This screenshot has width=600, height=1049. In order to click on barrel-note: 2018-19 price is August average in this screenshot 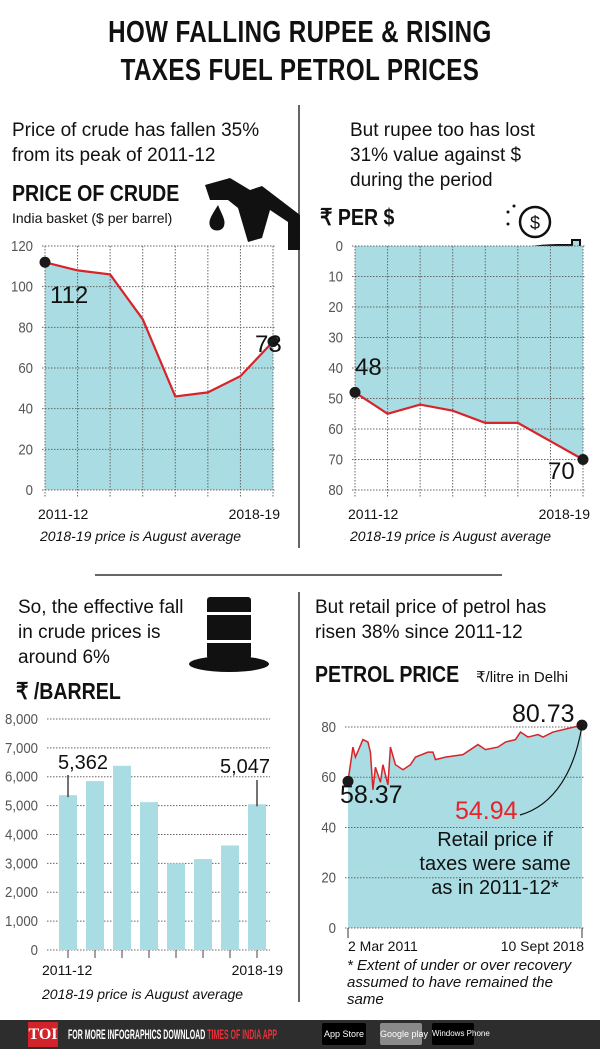, I will do `click(143, 994)`.